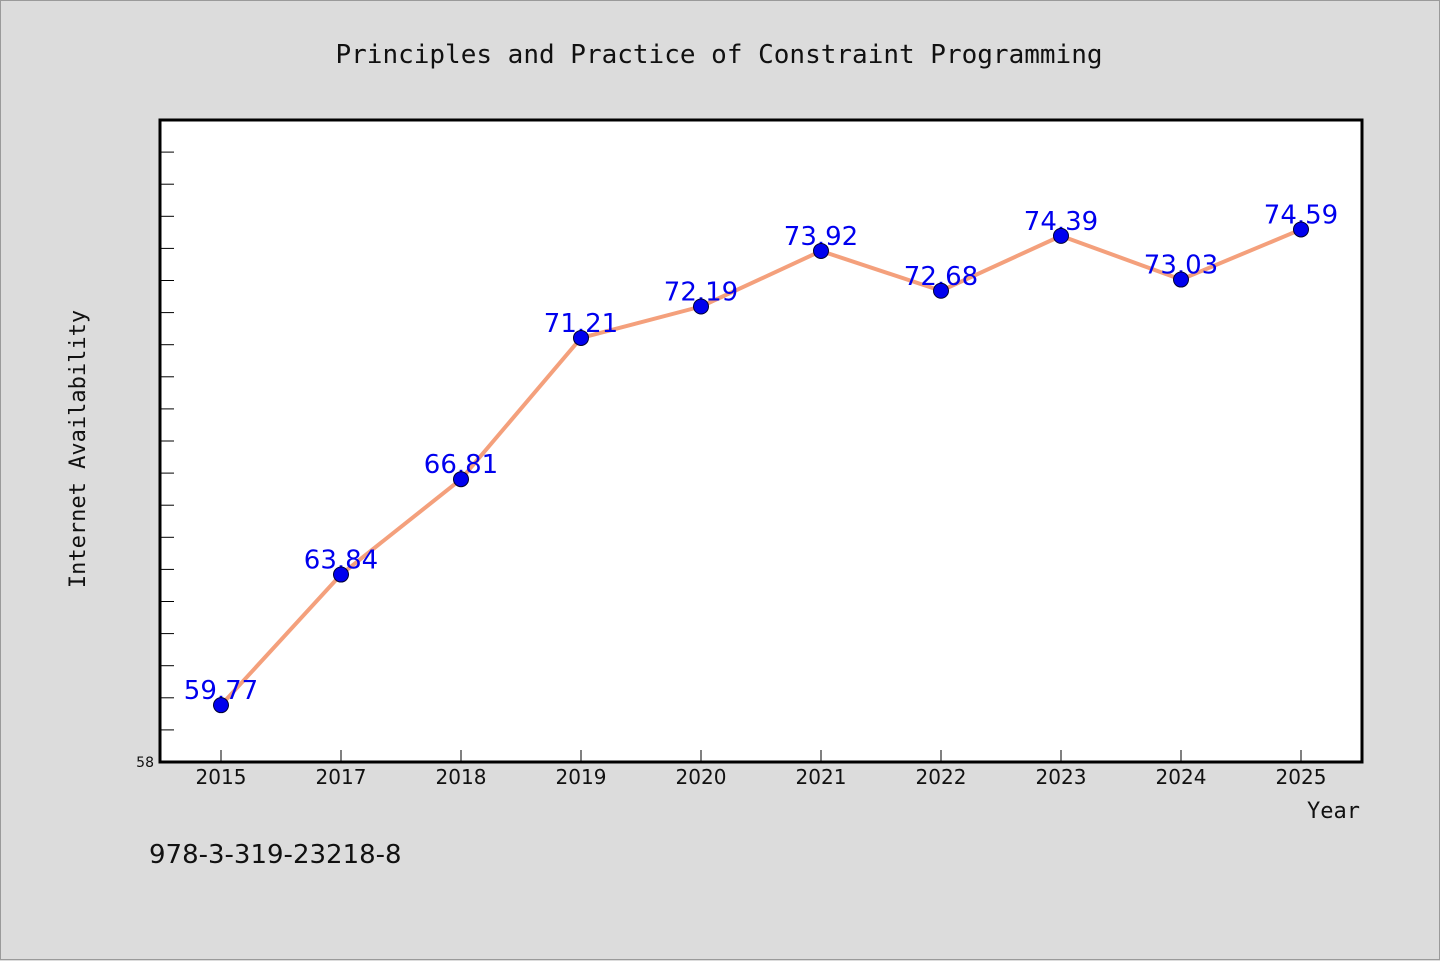  Describe the element at coordinates (1333, 811) in the screenshot. I see `x-axis-label: Year` at that location.